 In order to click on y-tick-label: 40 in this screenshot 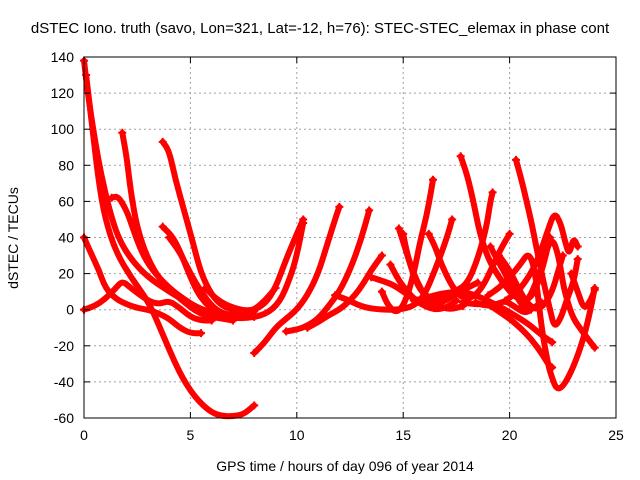, I will do `click(66, 238)`.